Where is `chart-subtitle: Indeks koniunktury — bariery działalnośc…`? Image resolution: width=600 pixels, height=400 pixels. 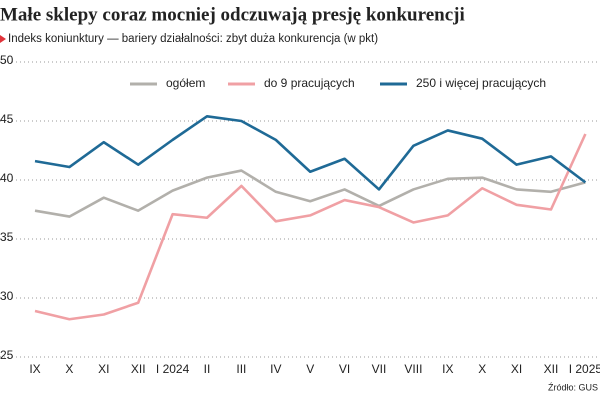 chart-subtitle: Indeks koniunktury — bariery działalnośc… is located at coordinates (193, 39).